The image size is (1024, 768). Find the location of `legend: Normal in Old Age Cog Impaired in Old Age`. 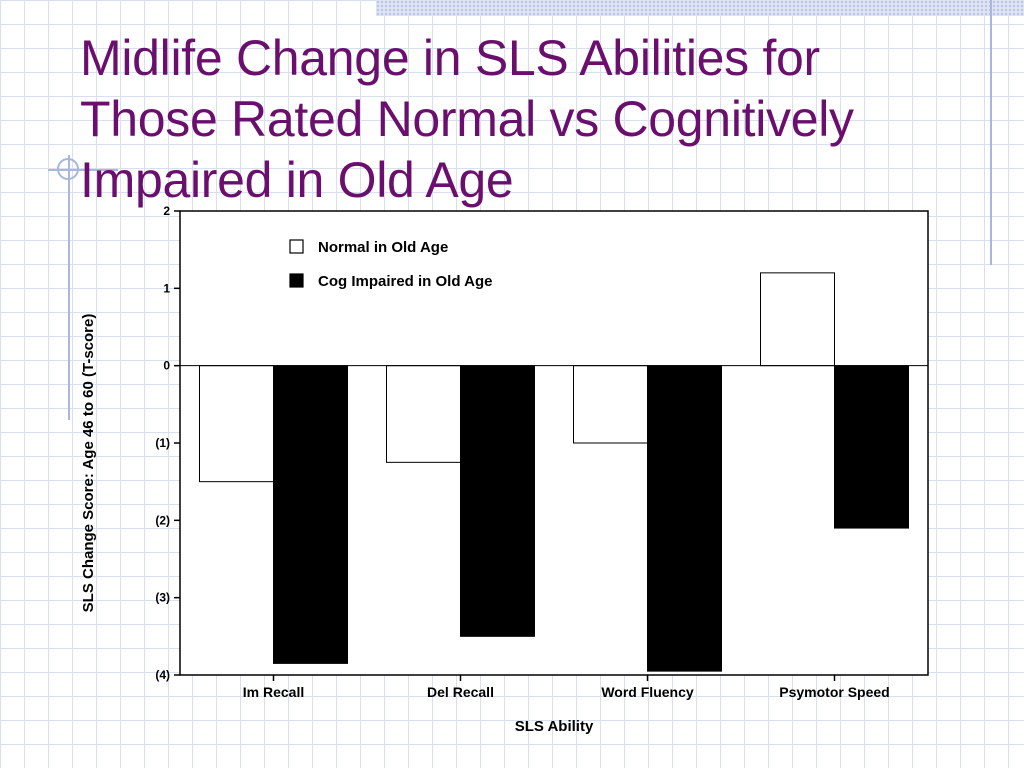

legend: Normal in Old Age Cog Impaired in Old Age is located at coordinates (390, 264).